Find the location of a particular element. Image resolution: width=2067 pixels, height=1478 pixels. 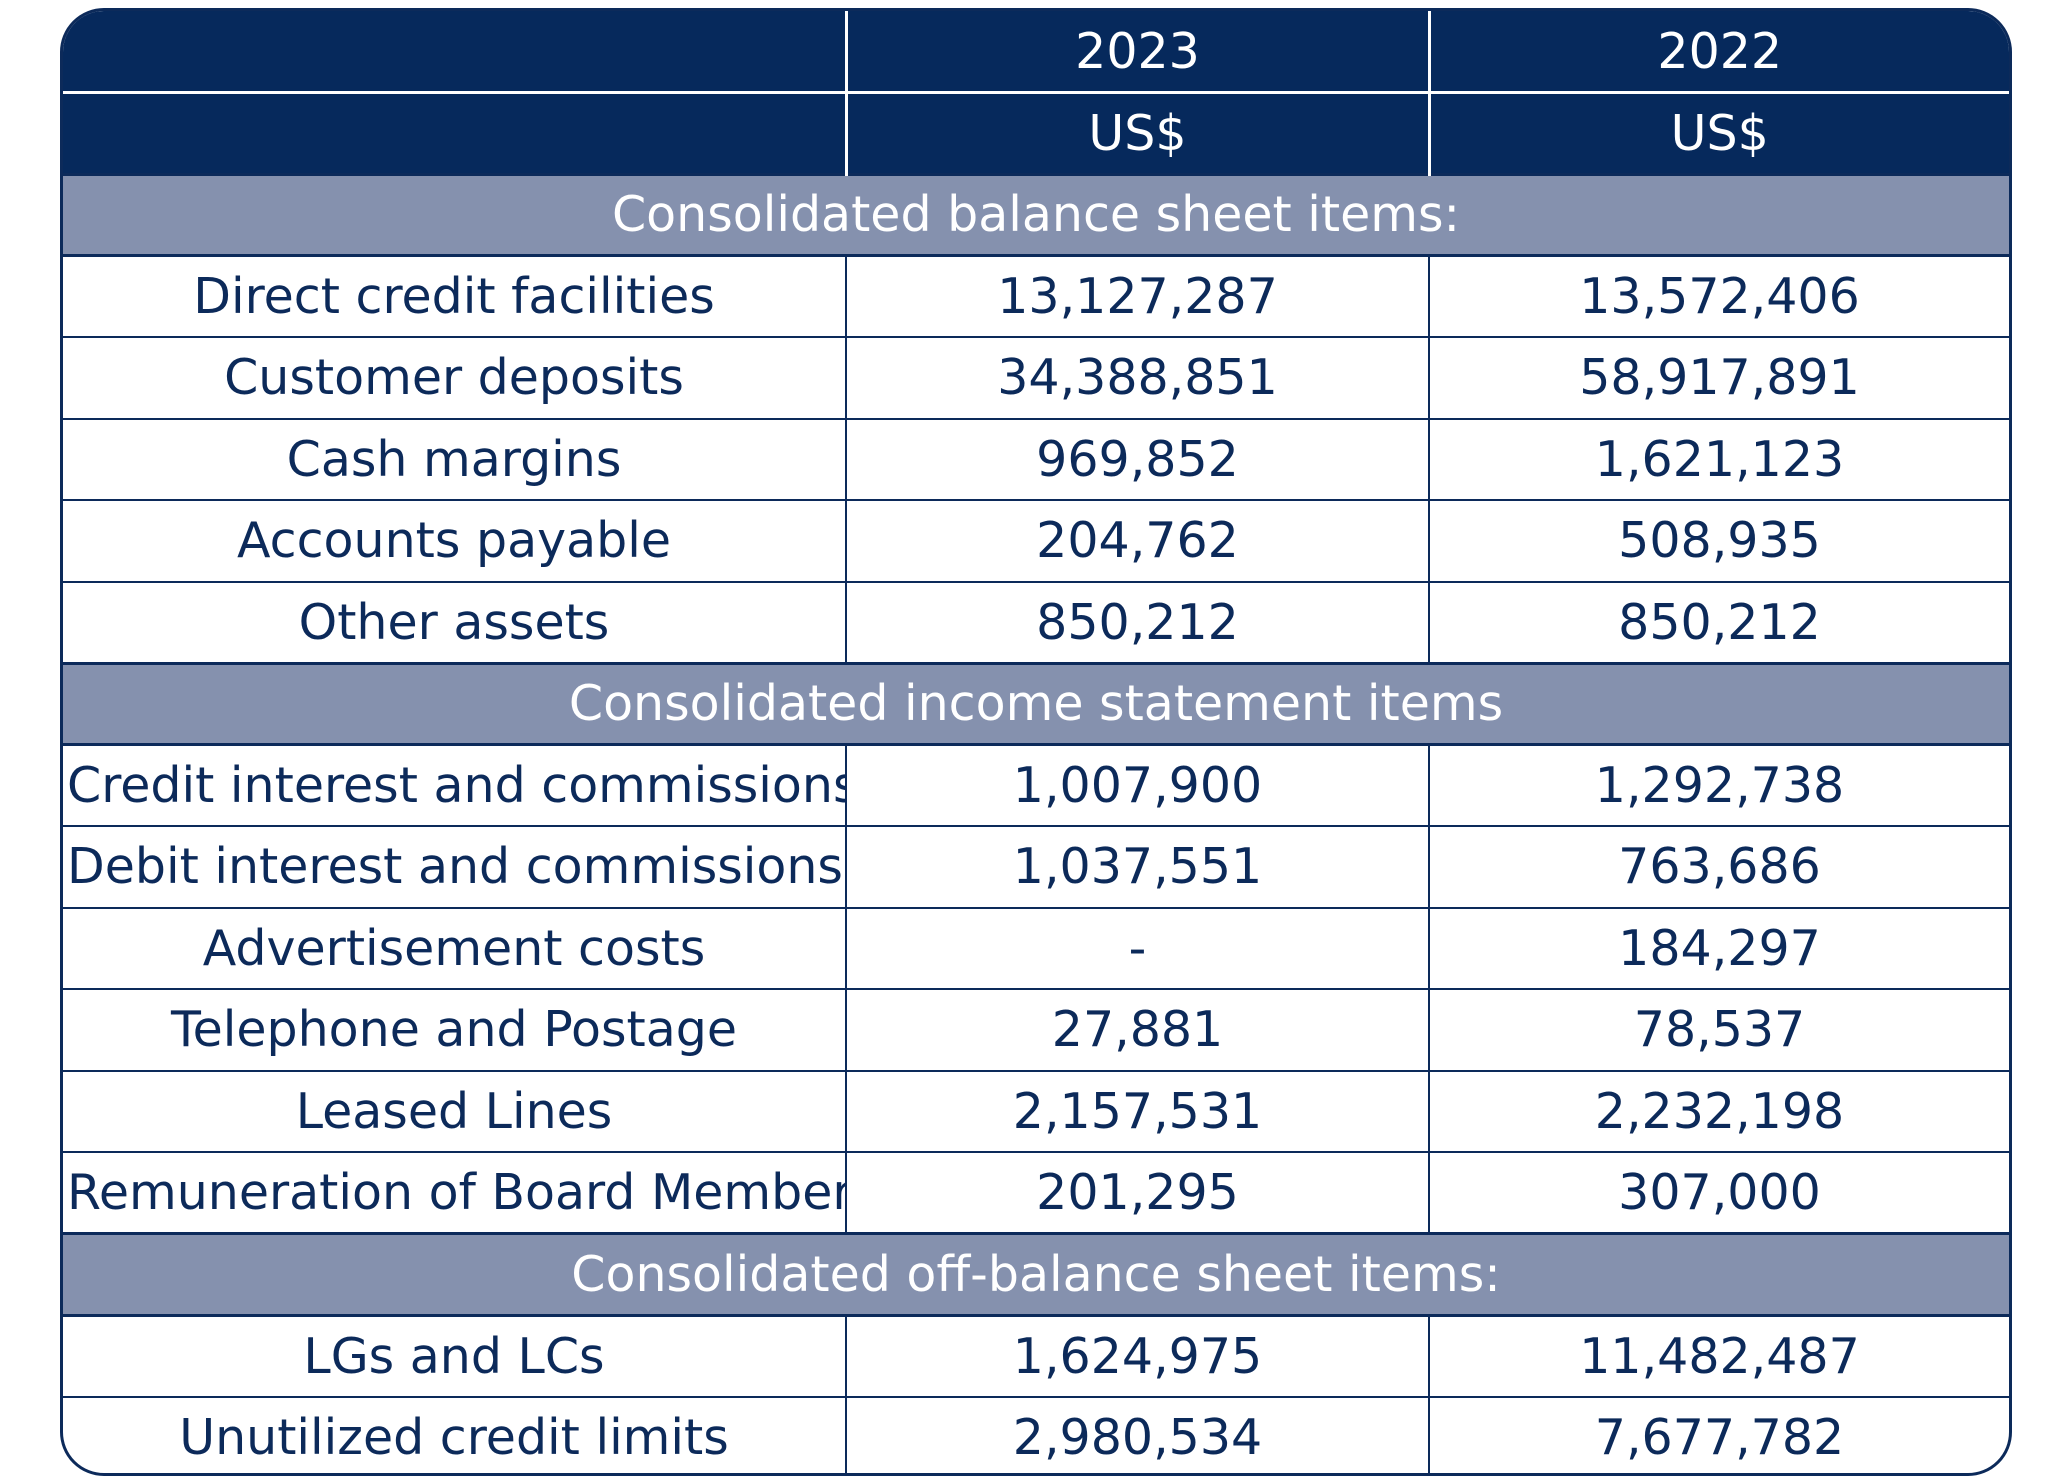

value-2022: 2,232,198 is located at coordinates (1718, 1111).